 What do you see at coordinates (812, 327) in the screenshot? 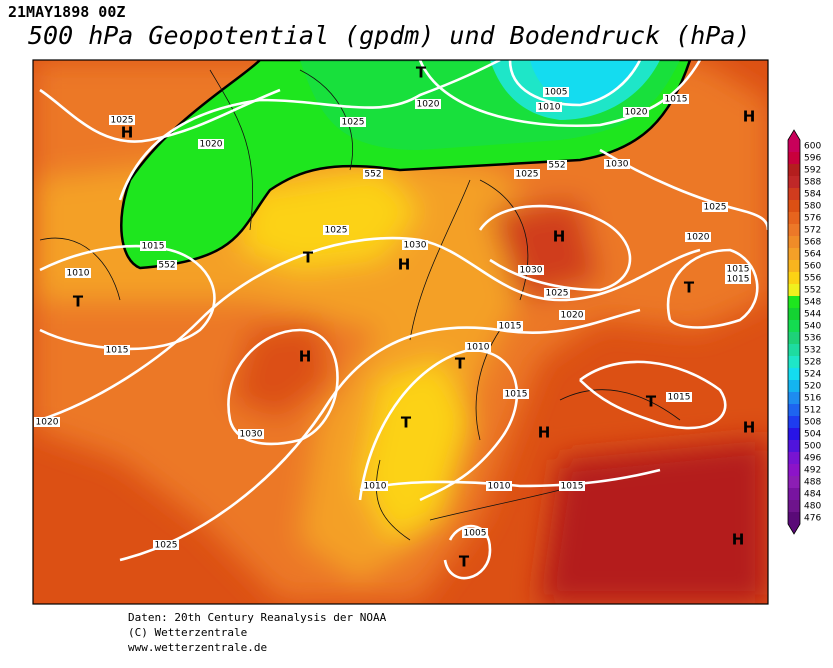
I see `colorbar-label: 540` at bounding box center [812, 327].